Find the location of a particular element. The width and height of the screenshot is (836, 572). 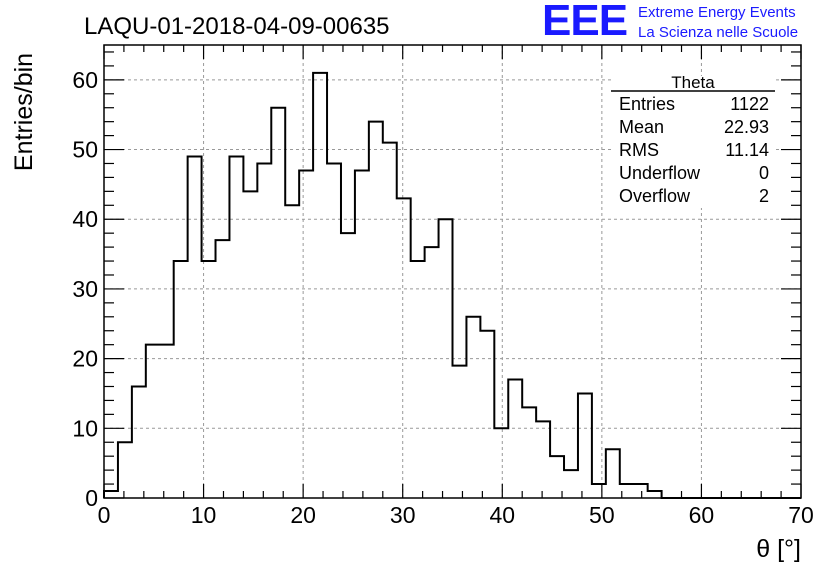

x-tick-label: 10 is located at coordinates (204, 515).